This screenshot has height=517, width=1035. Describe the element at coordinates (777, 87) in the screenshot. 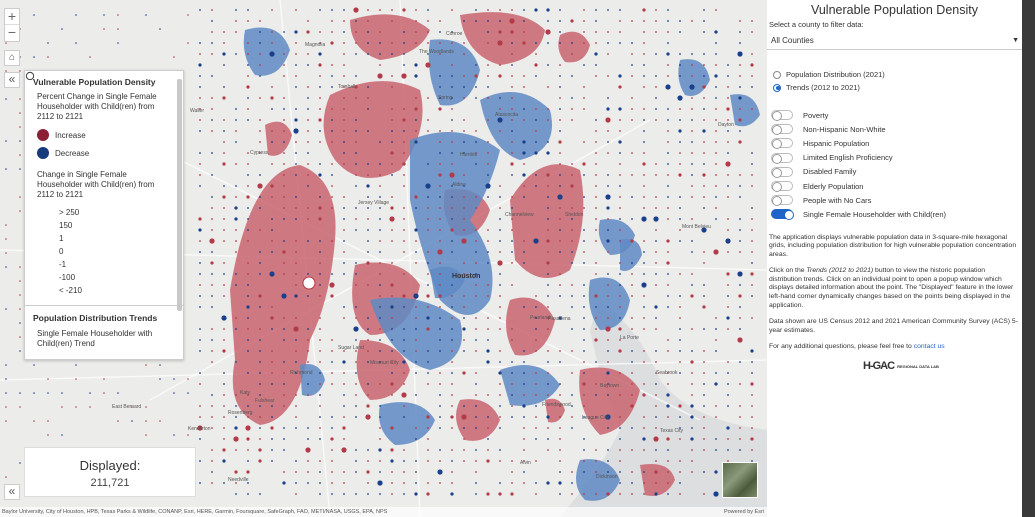

I see `radio-button-checked` at that location.